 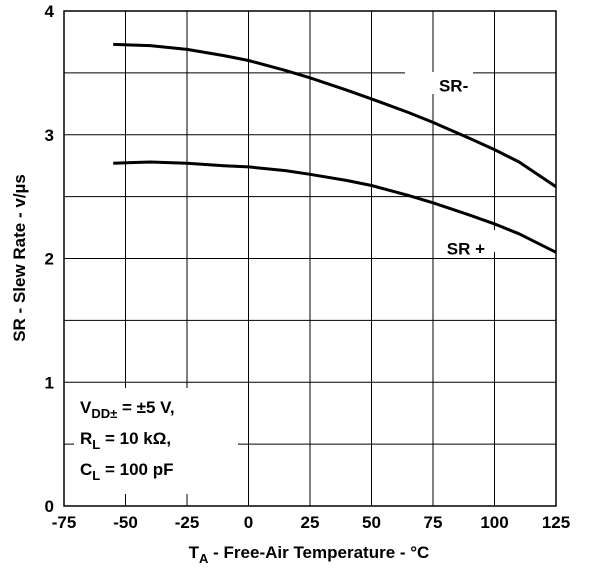 I want to click on condition-symbol: V, so click(x=86, y=407).